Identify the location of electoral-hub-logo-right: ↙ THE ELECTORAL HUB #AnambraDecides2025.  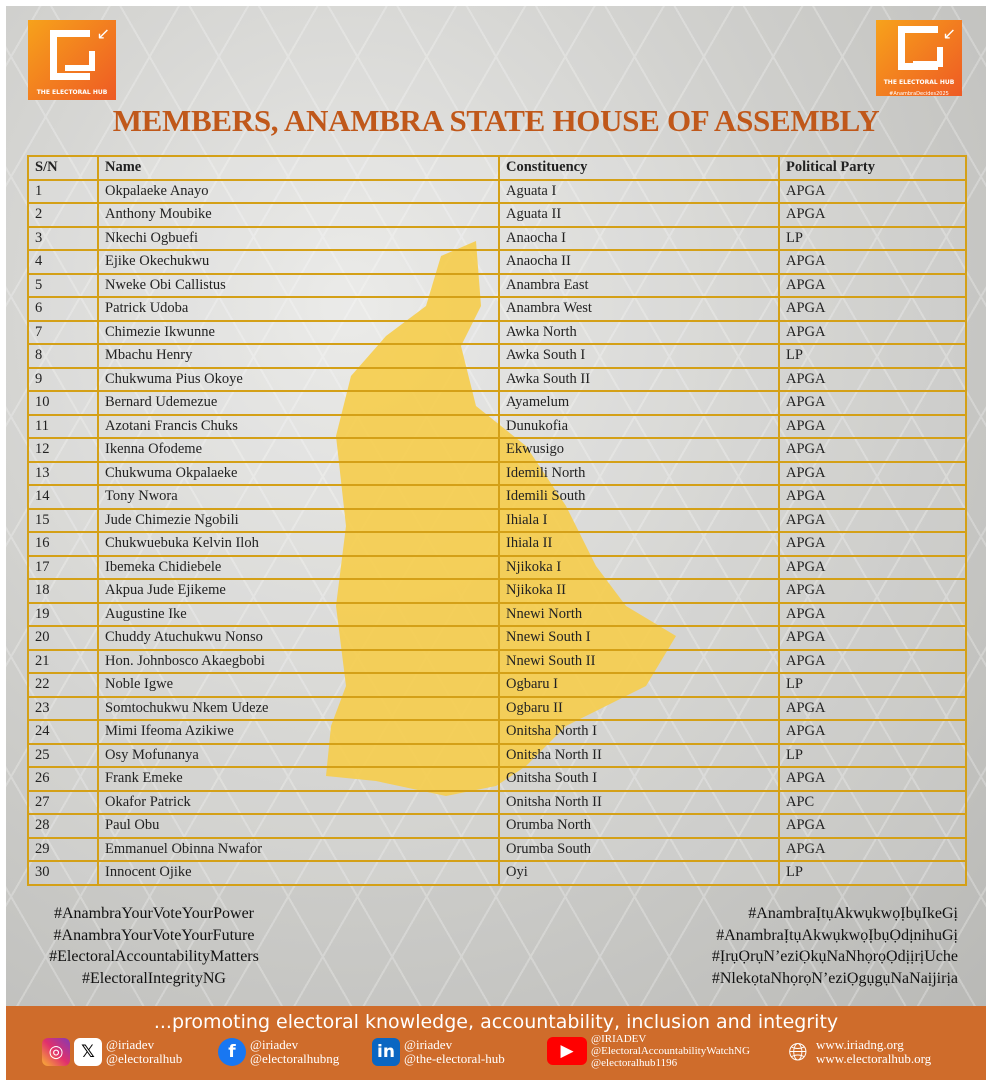
(919, 58).